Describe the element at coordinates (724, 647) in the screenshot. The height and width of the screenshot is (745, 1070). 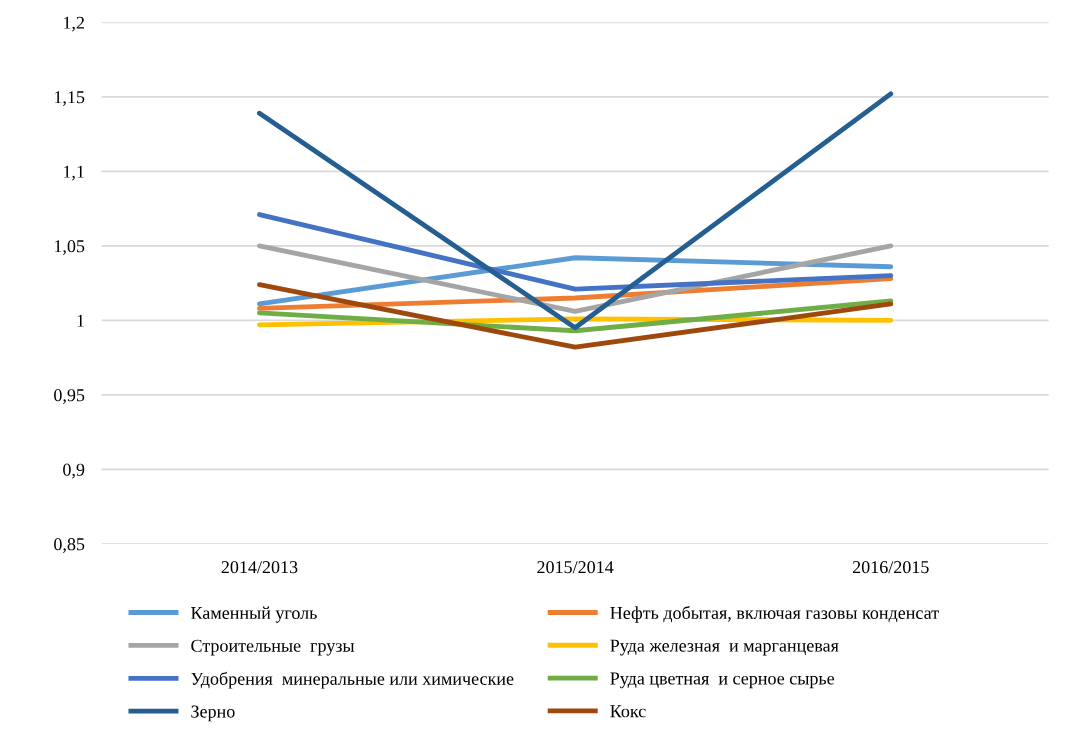
I see `legend-label: Руда железная и марганцевая` at that location.